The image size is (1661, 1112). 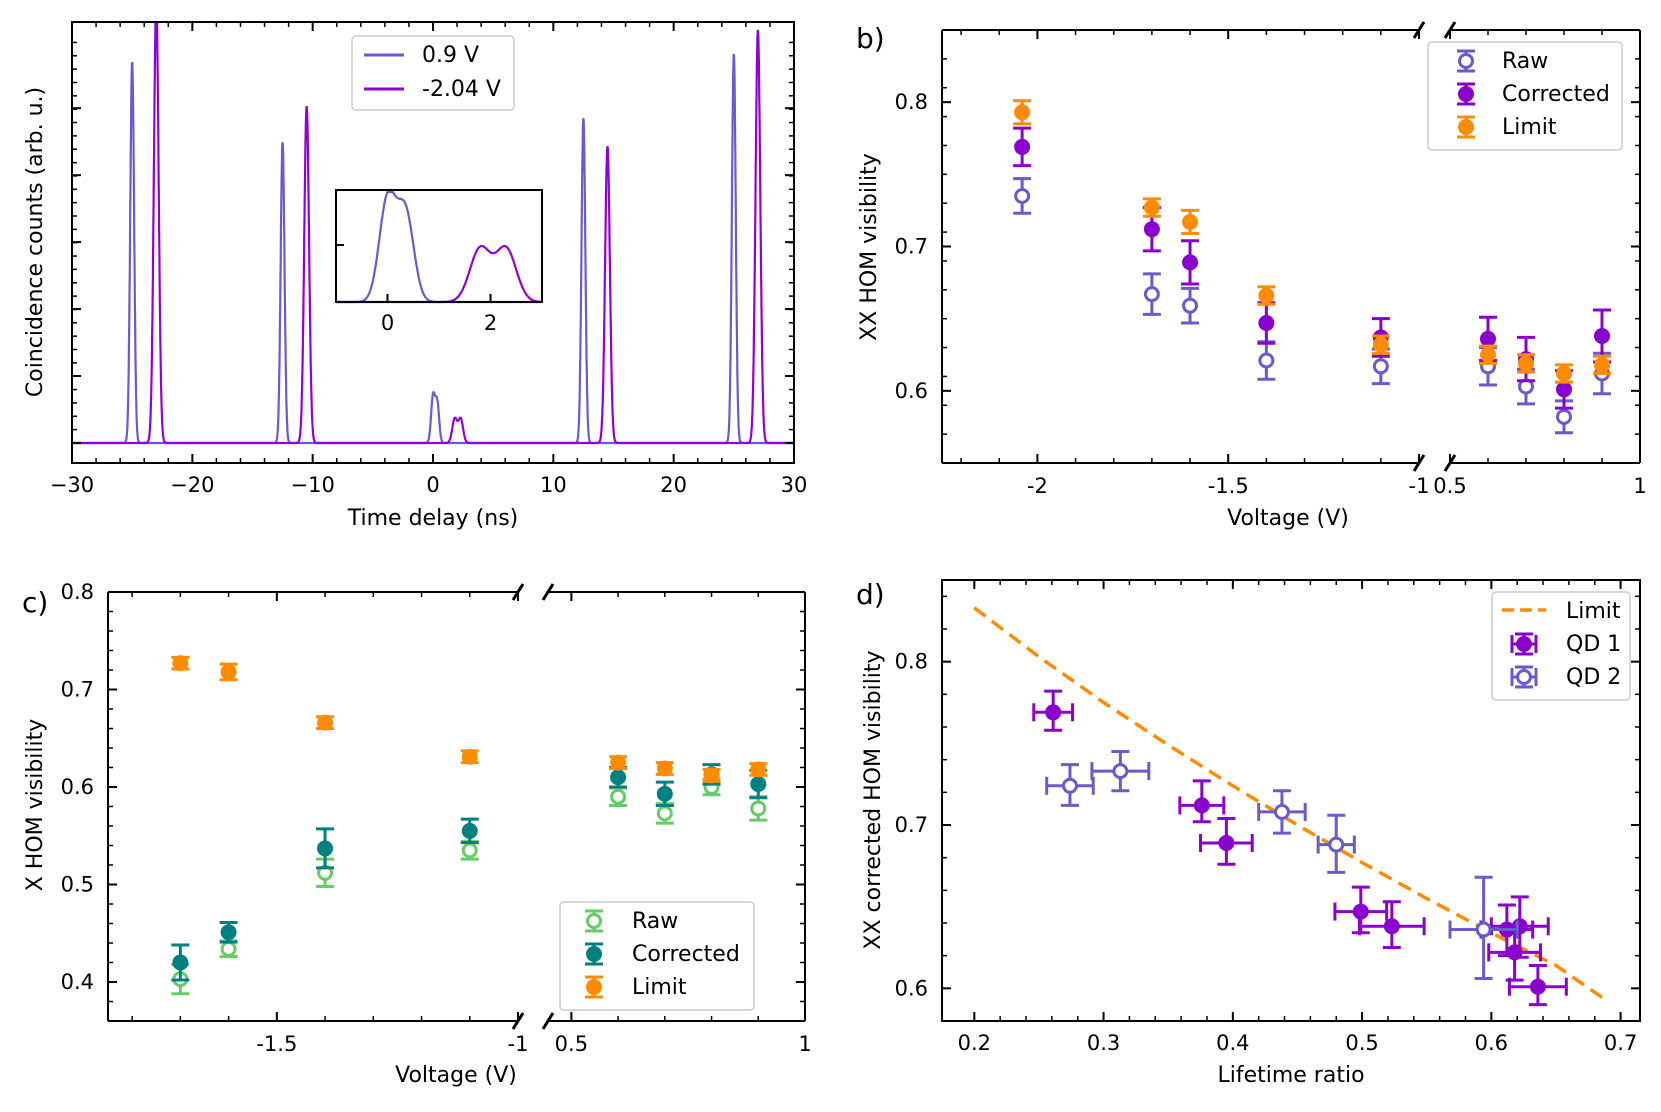 What do you see at coordinates (911, 662) in the screenshot?
I see `d-ytick-label: 0.8` at bounding box center [911, 662].